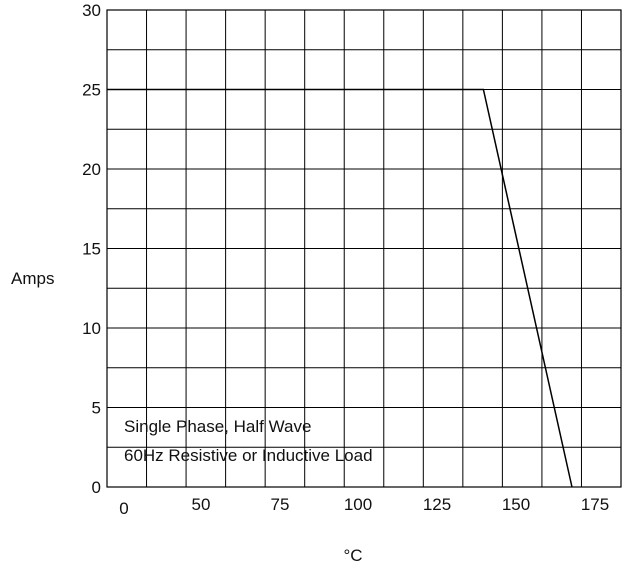 This screenshot has height=569, width=631. Describe the element at coordinates (91, 328) in the screenshot. I see `y-tick-label: 10` at that location.